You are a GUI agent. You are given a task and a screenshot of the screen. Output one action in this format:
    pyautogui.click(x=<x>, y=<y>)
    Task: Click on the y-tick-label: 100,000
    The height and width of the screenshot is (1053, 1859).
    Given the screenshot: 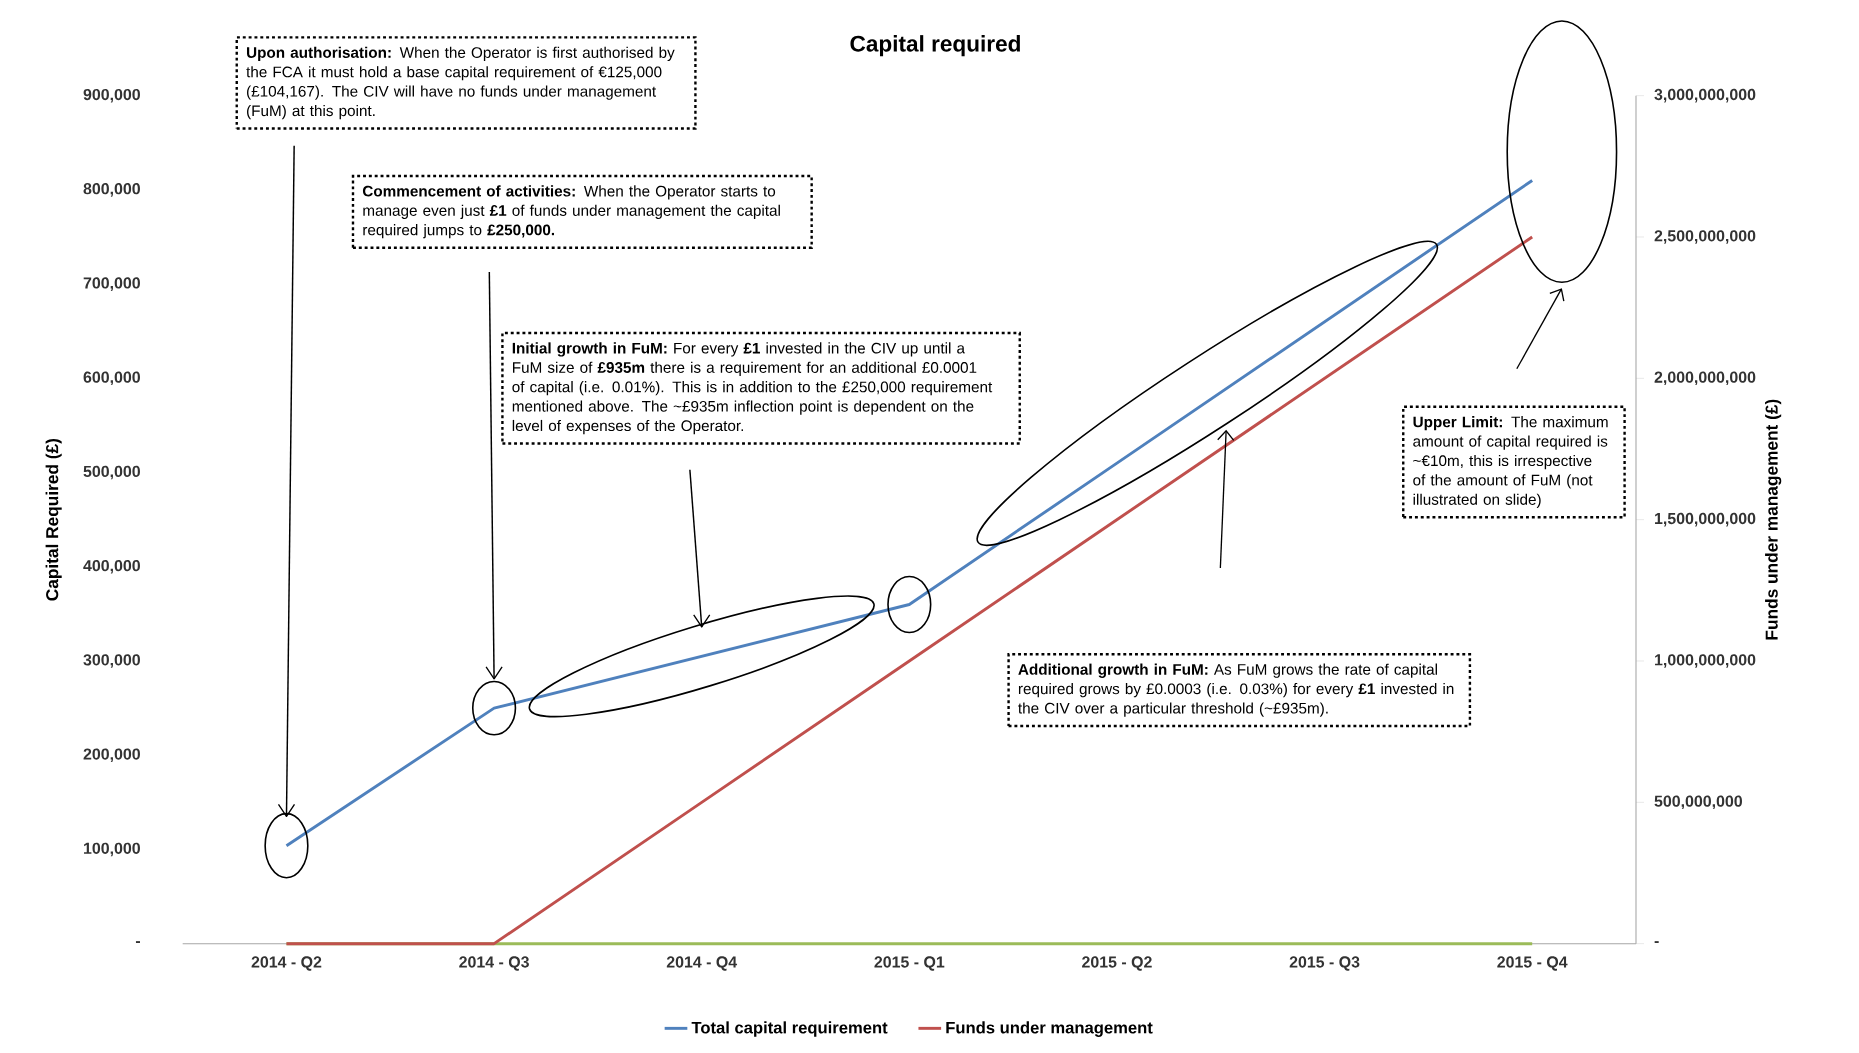 What is the action you would take?
    pyautogui.click(x=112, y=849)
    